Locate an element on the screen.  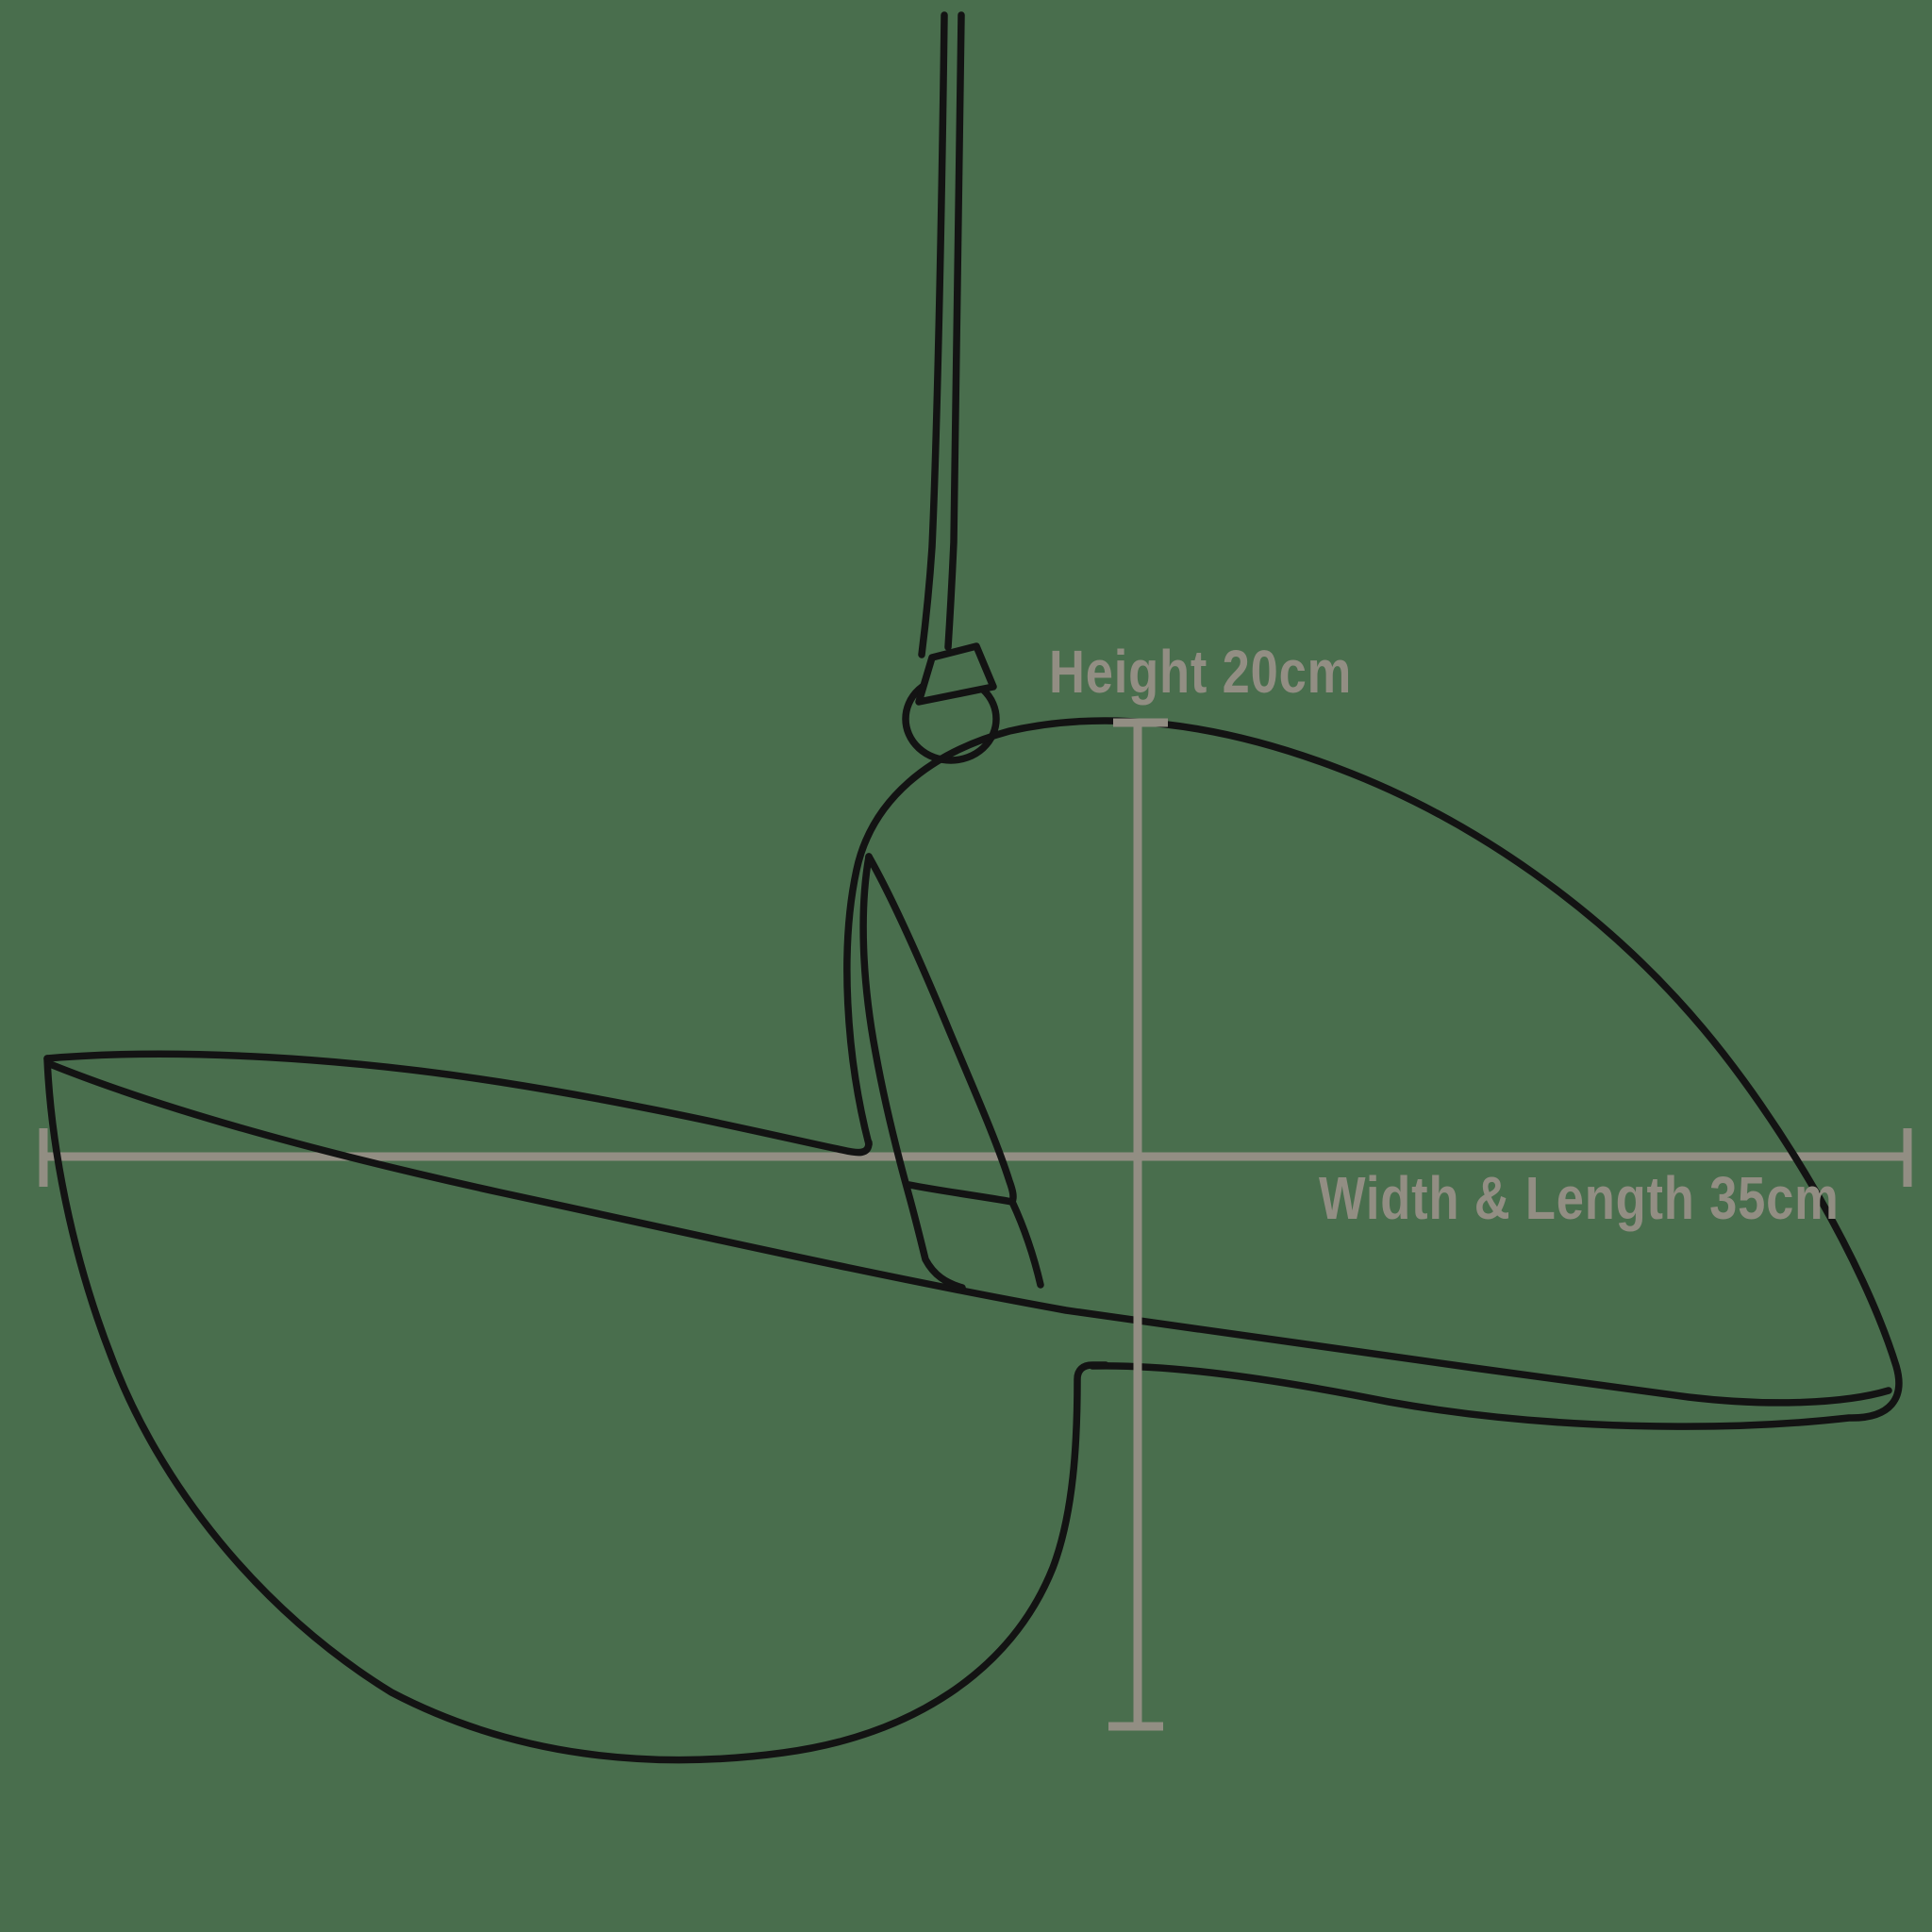
inner-edge-left-line is located at coordinates (913, 1072).